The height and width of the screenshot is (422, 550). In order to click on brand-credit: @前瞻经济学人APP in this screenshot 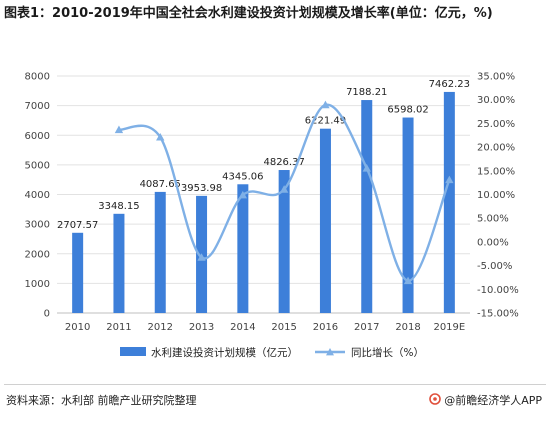, I will do `click(485, 400)`.